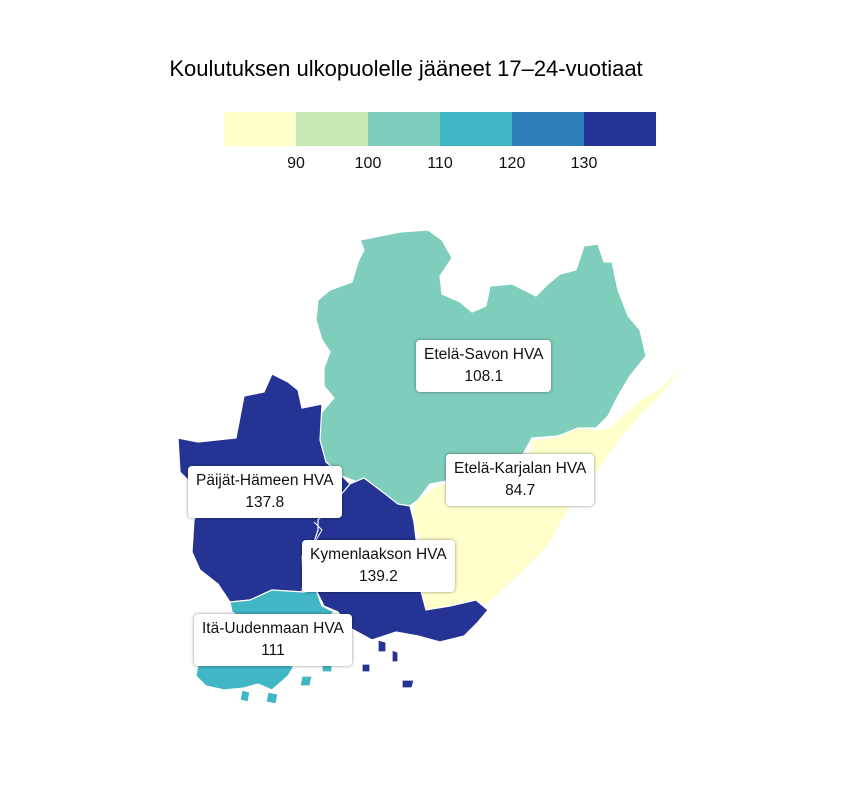  What do you see at coordinates (265, 502) in the screenshot?
I see `label-value: 137.8` at bounding box center [265, 502].